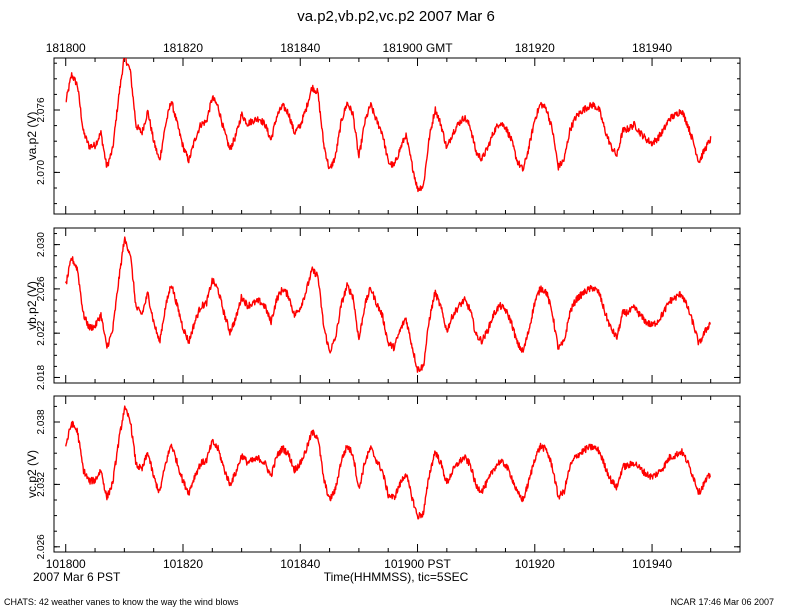 Image resolution: width=792 pixels, height=612 pixels. Describe the element at coordinates (41, 332) in the screenshot. I see `y-tick-label: 2.022` at that location.